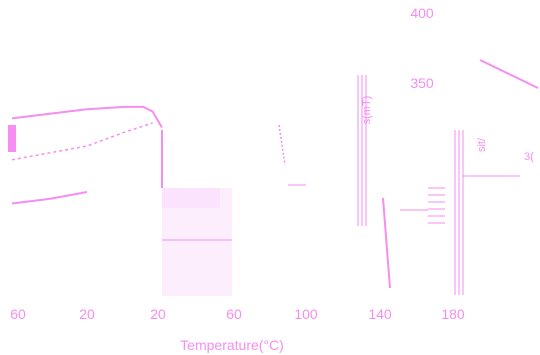 This screenshot has width=540, height=355. I want to click on steep-line, so click(386, 243).